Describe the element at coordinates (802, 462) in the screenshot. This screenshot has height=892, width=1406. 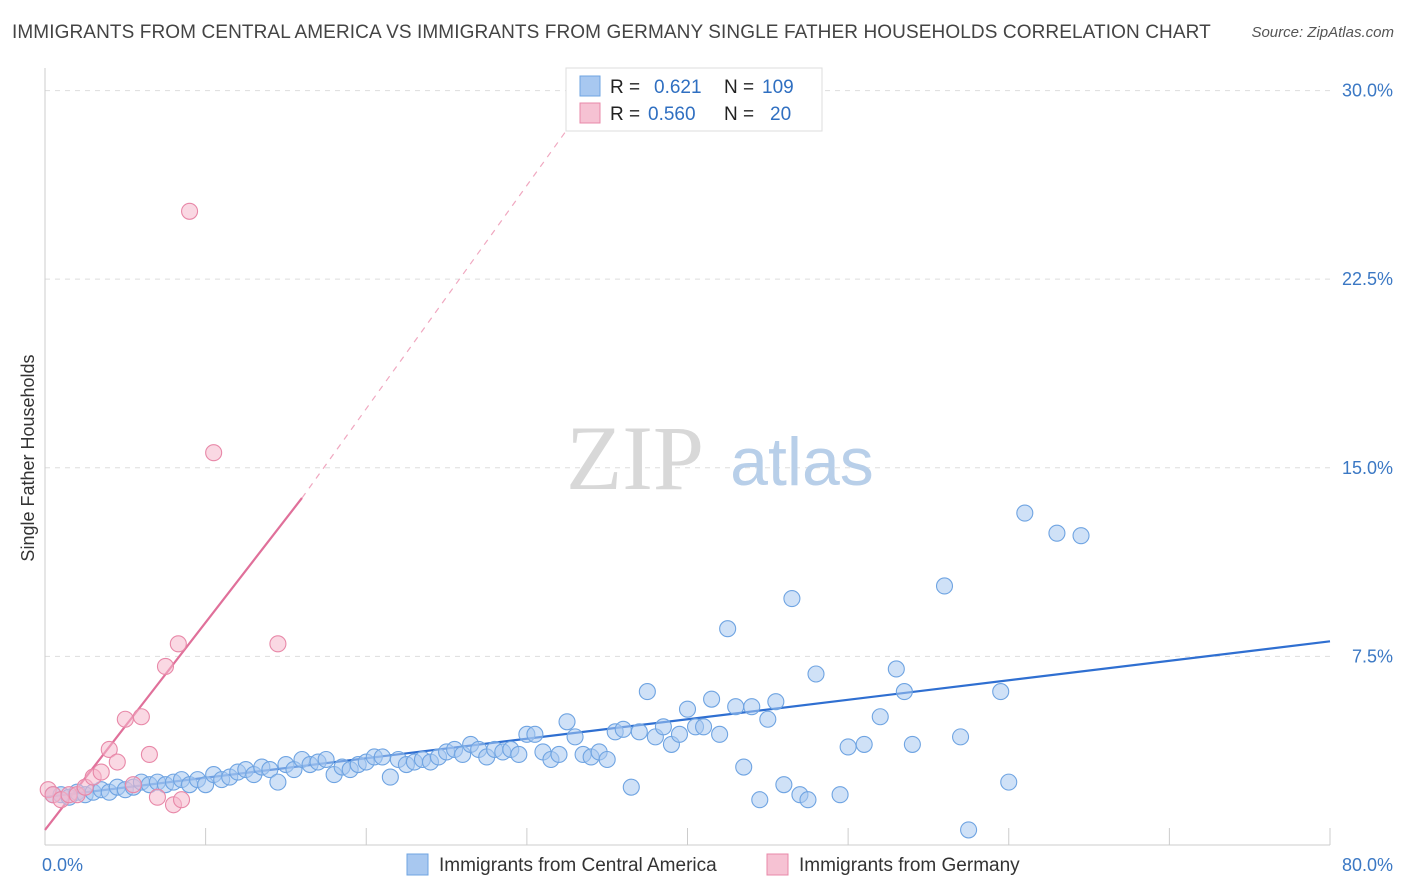
I see `watermark-atlas: atlas` at that location.